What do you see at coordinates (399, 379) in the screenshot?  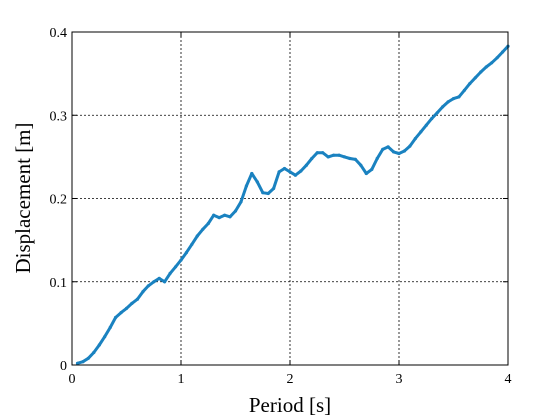 I see `x-tick-label: 3` at bounding box center [399, 379].